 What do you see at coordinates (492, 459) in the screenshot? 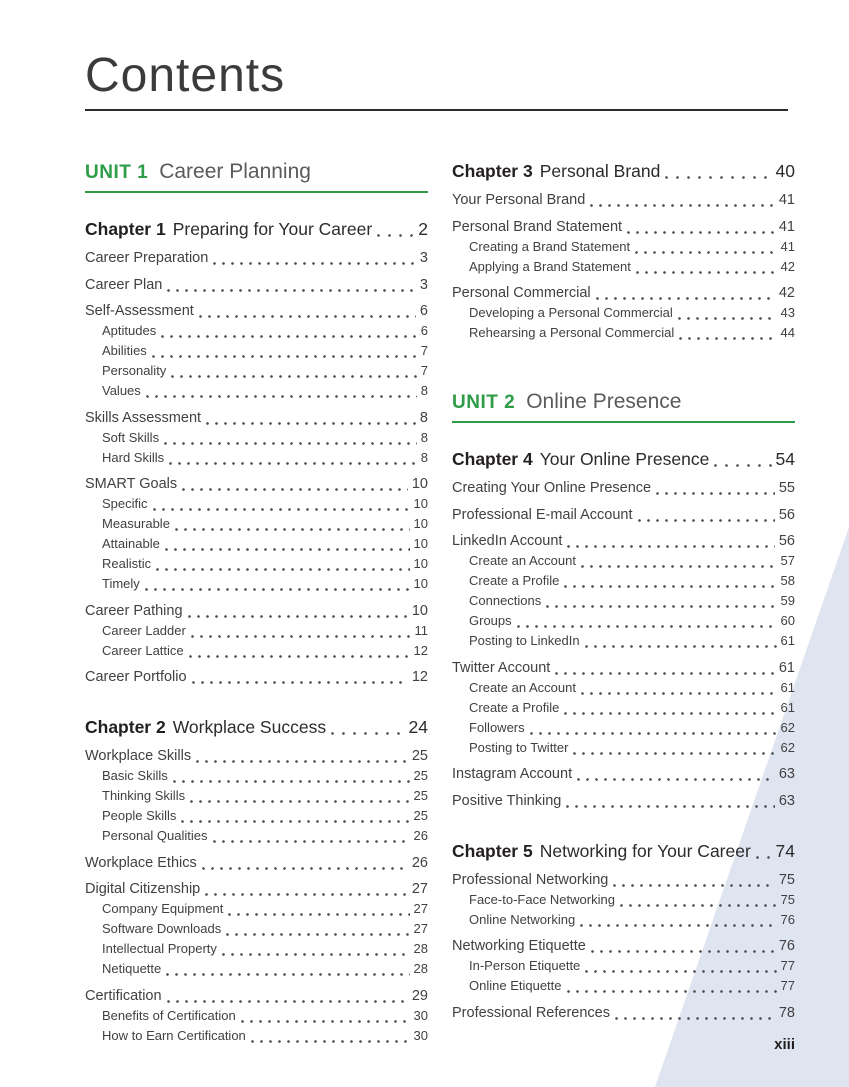
I see `chapter-label: Chapter 4` at bounding box center [492, 459].